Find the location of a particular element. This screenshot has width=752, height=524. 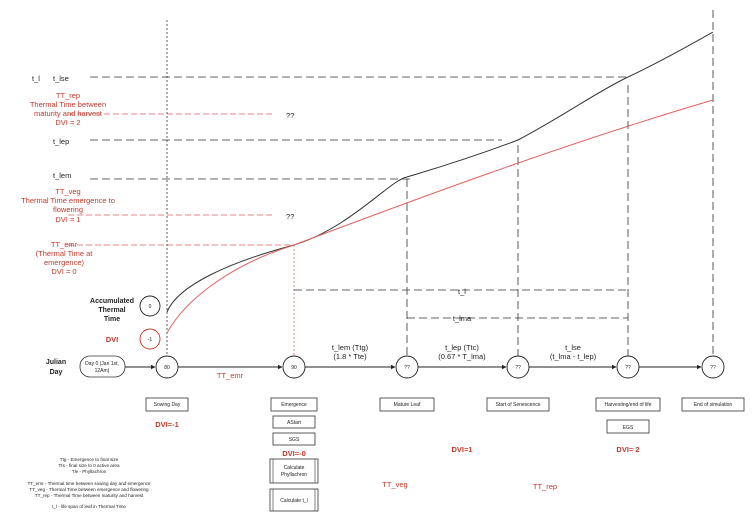

label-tt-rep-2: Thermal Time between is located at coordinates (68, 104).